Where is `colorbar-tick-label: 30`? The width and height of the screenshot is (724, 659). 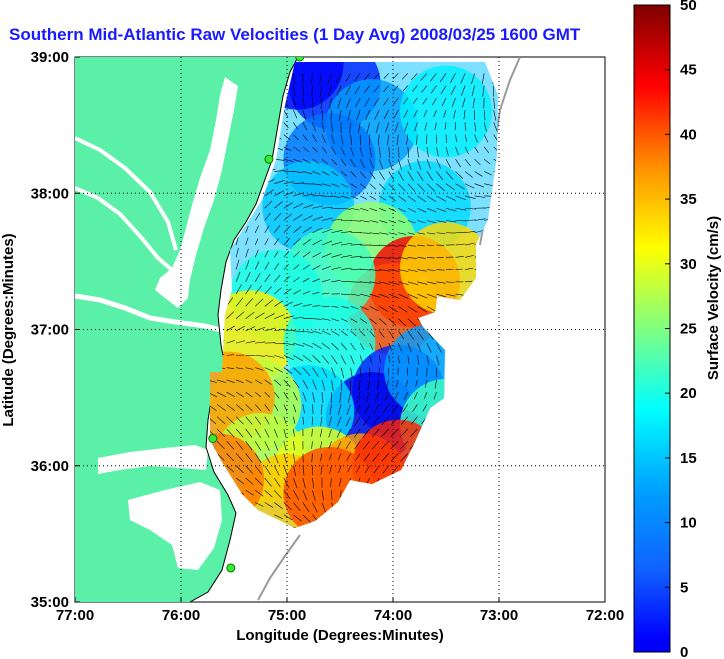
colorbar-tick-label: 30 is located at coordinates (688, 264).